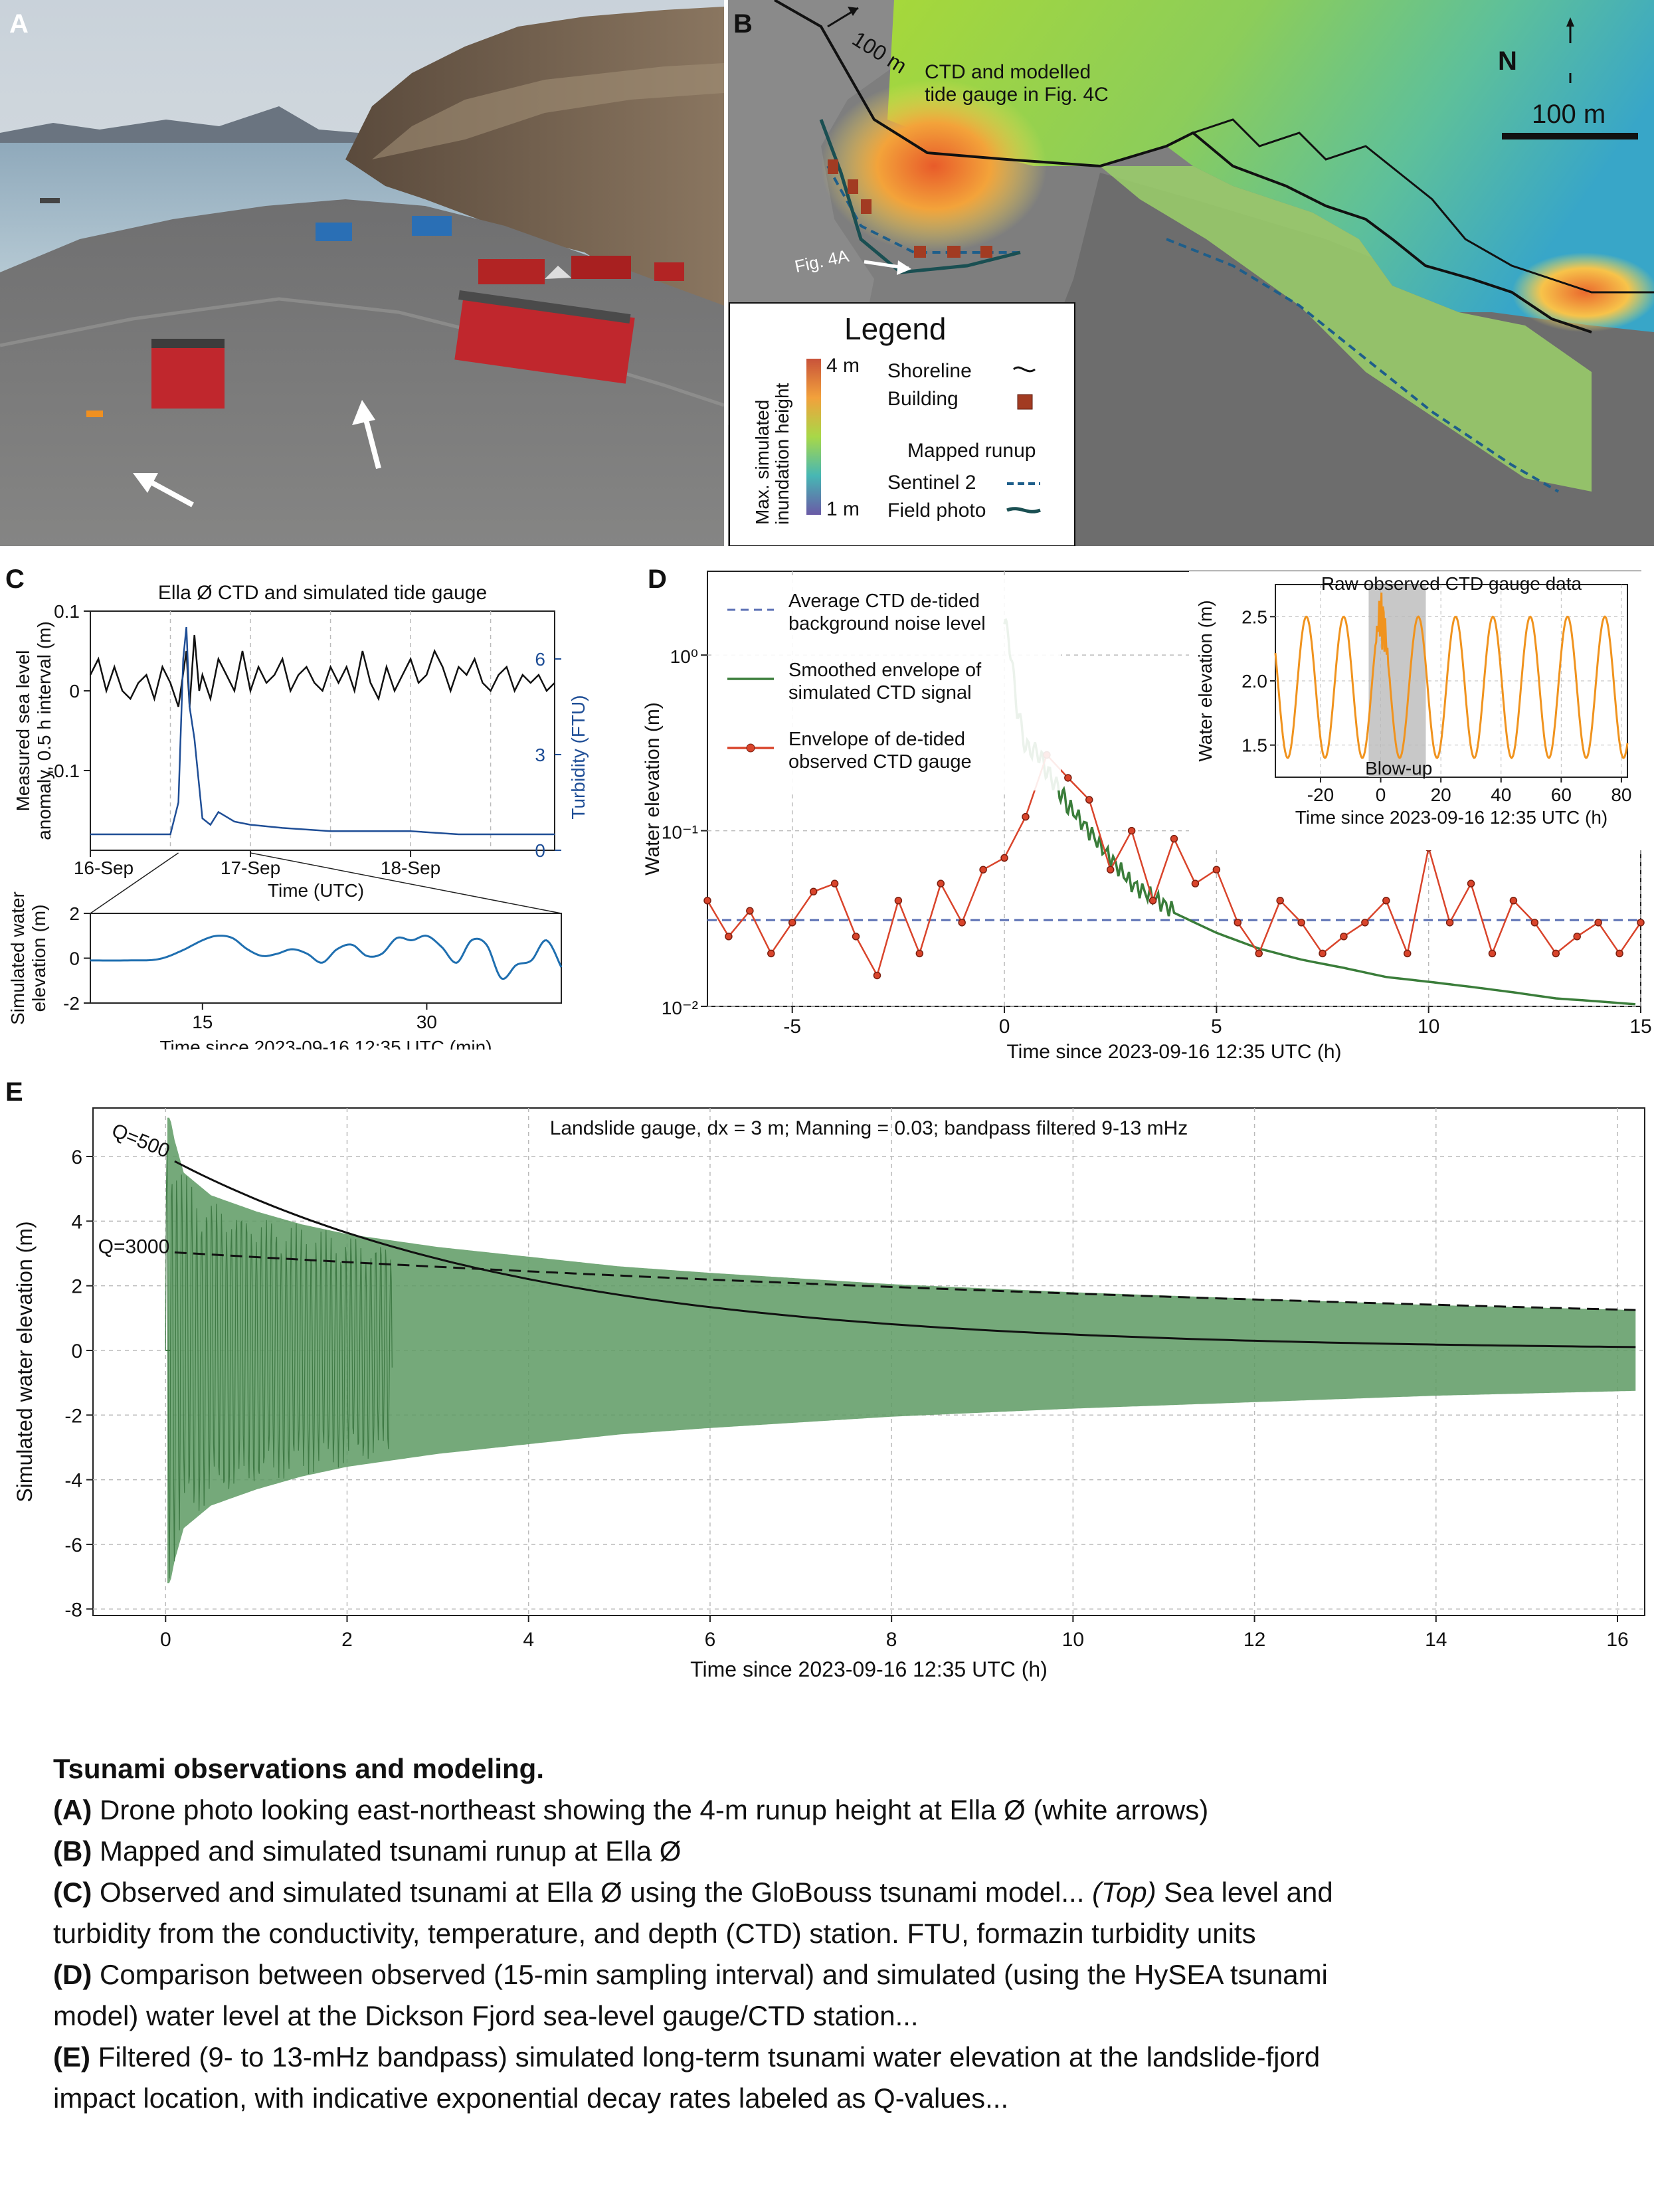 This screenshot has height=2212, width=1654. Describe the element at coordinates (1254, 1640) in the screenshot. I see `tick-label-e-x: 12` at that location.